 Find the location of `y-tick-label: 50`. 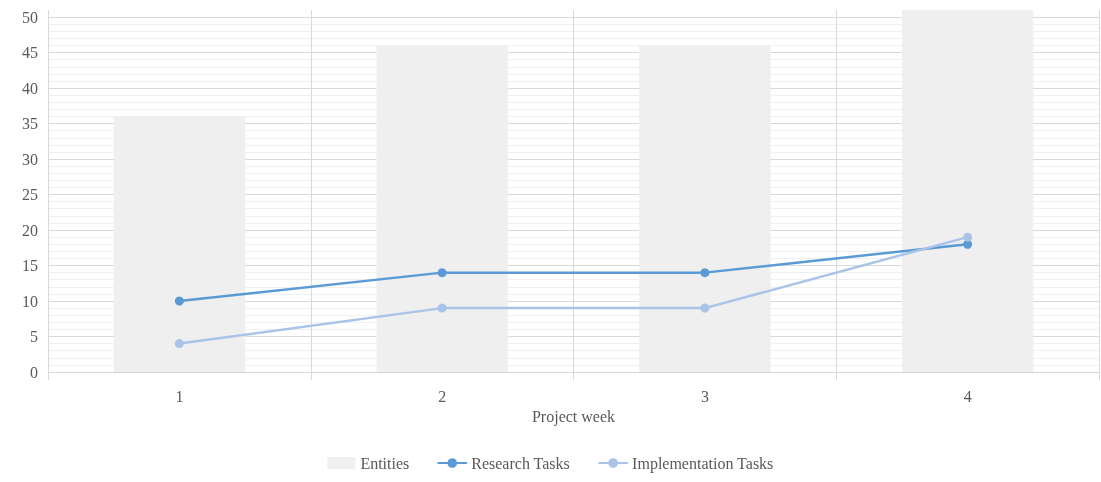

y-tick-label: 50 is located at coordinates (30, 17).